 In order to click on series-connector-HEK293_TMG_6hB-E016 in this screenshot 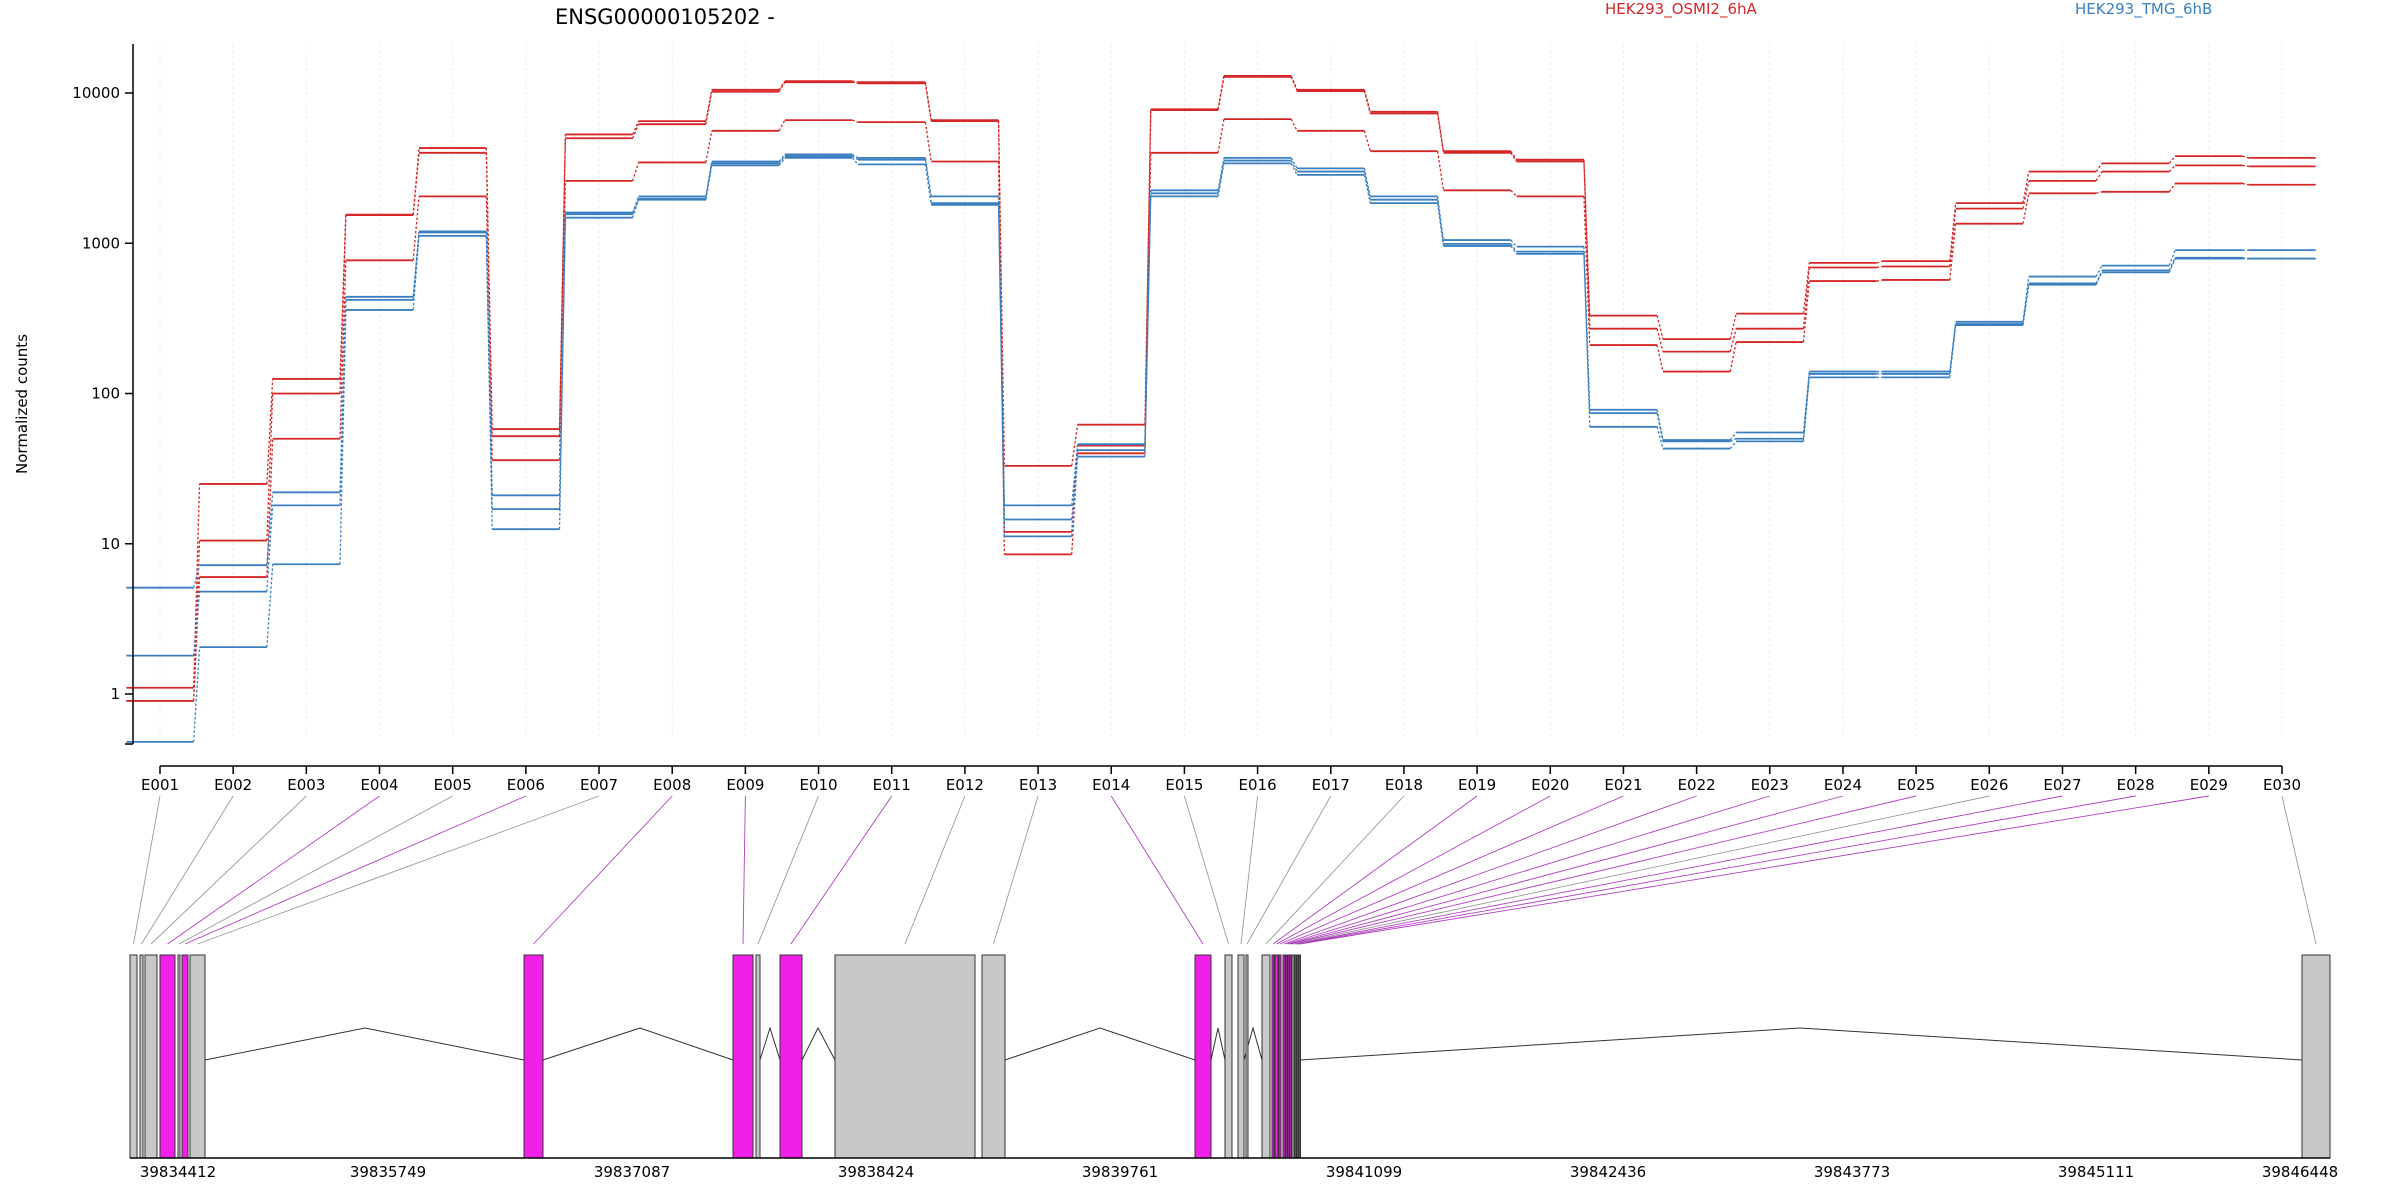, I will do `click(1294, 169)`.